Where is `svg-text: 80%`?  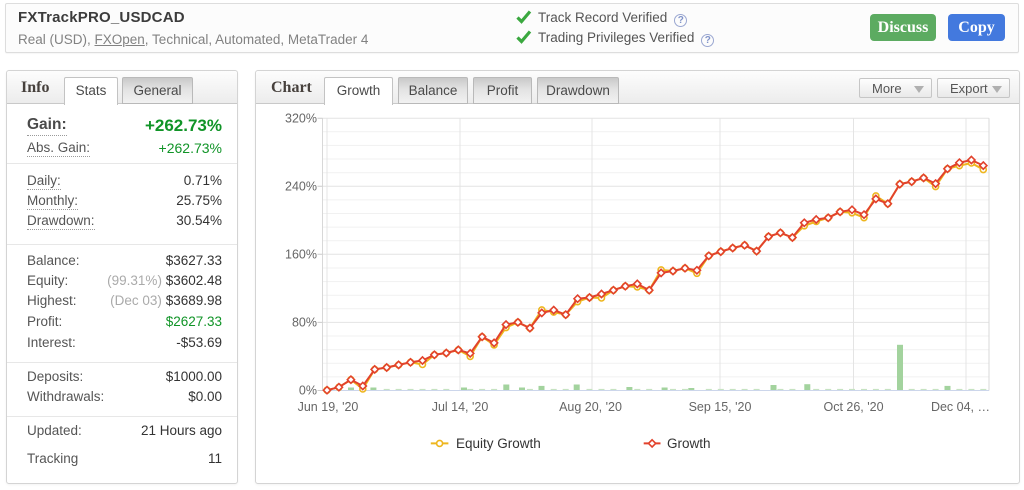 svg-text: 80% is located at coordinates (304, 323).